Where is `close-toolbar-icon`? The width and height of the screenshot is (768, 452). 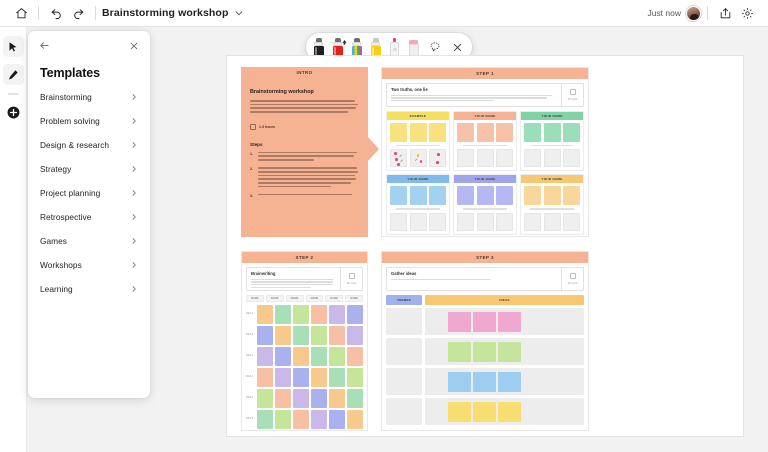
close-toolbar-icon is located at coordinates (457, 47).